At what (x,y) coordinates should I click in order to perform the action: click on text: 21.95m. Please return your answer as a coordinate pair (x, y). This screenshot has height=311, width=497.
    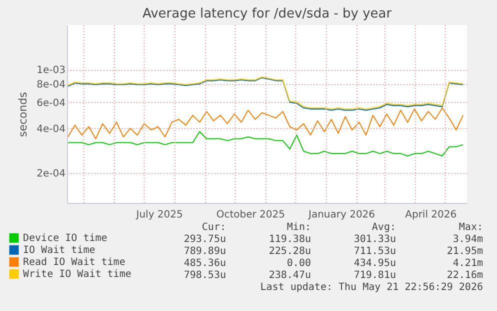
    Looking at the image, I should click on (464, 251).